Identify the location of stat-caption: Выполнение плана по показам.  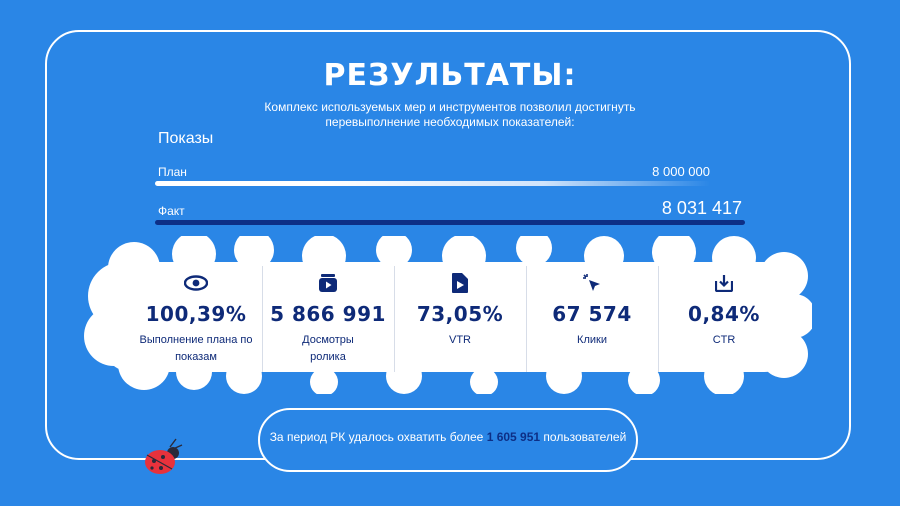
(196, 348).